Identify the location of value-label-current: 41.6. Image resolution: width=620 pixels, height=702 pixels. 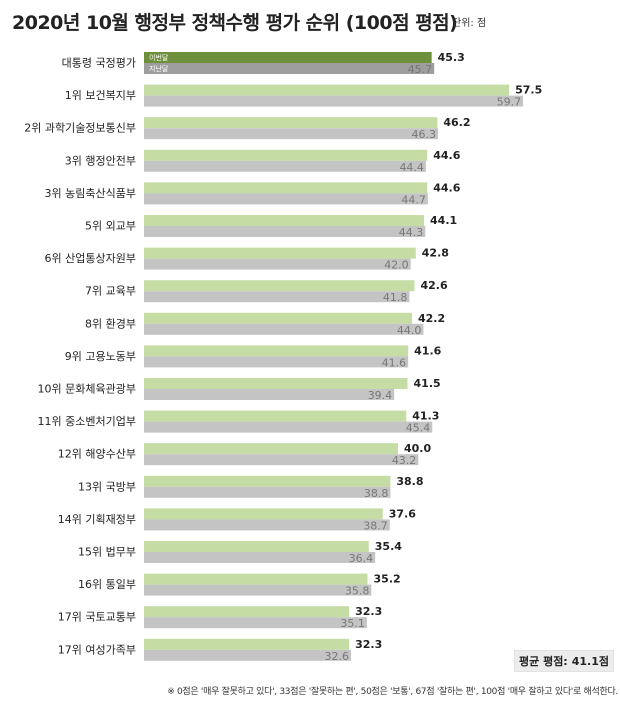
(427, 350).